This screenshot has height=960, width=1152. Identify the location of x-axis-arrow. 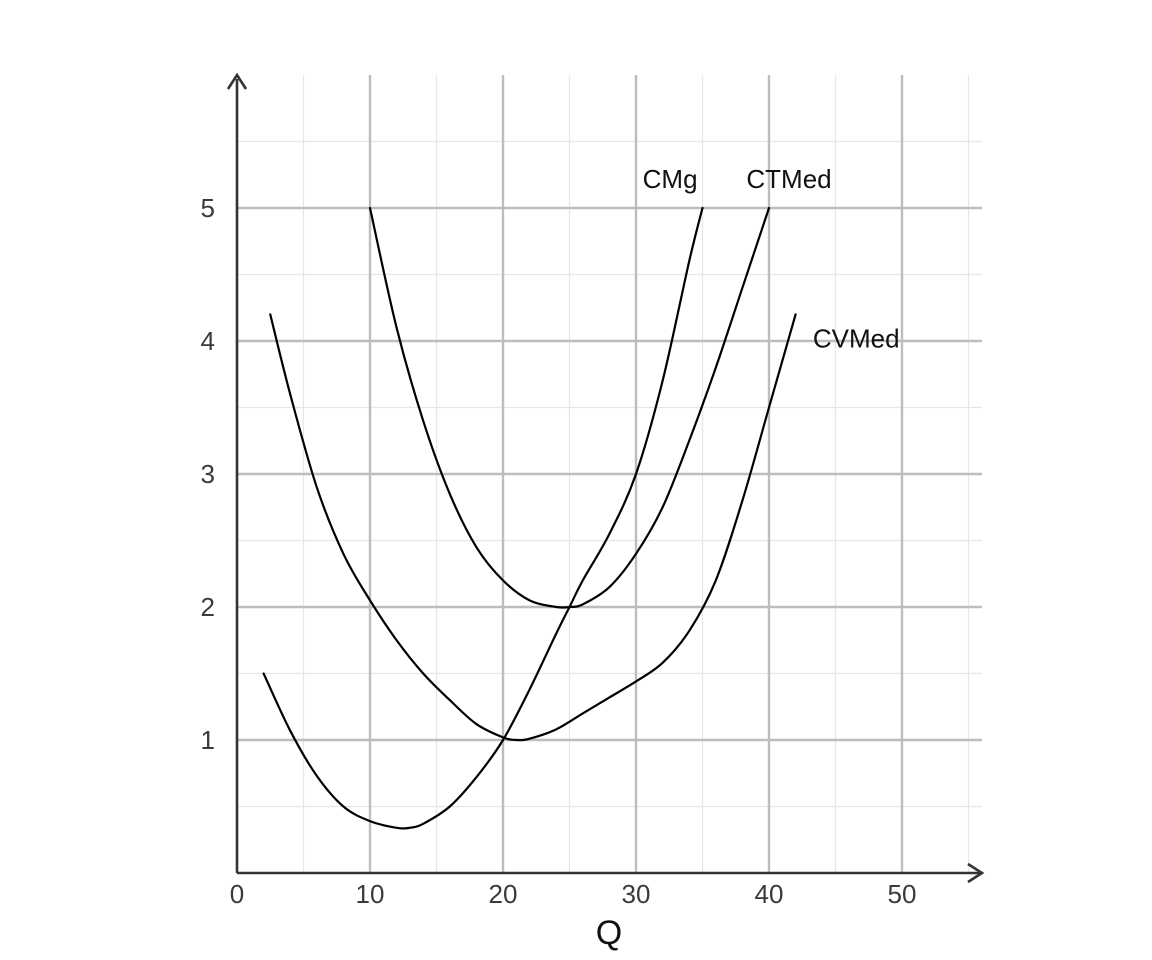
(976, 873).